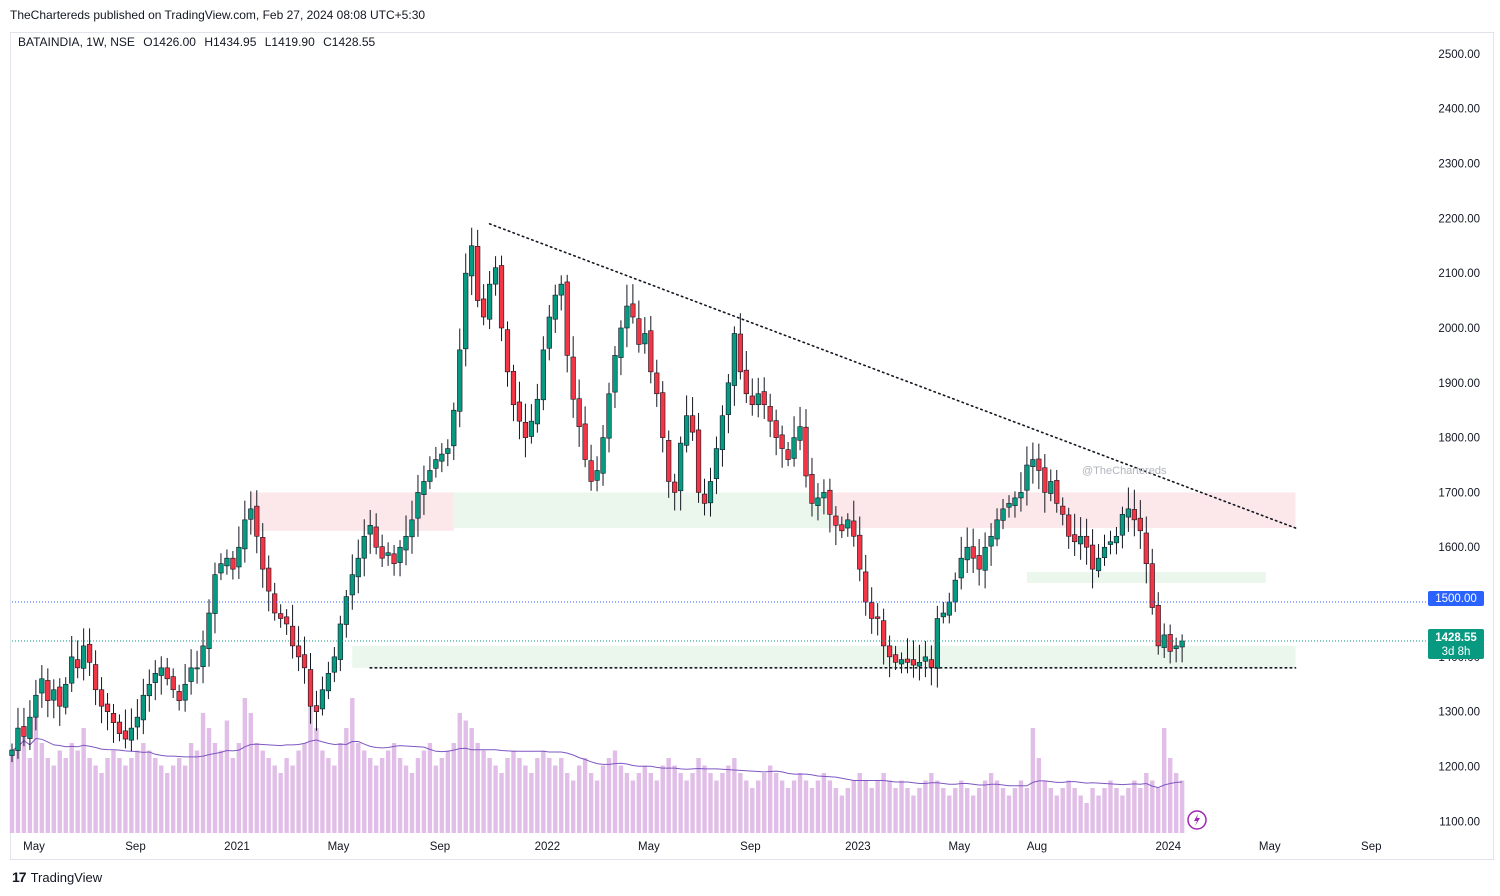  I want to click on x-tick-label: Sep, so click(750, 847).